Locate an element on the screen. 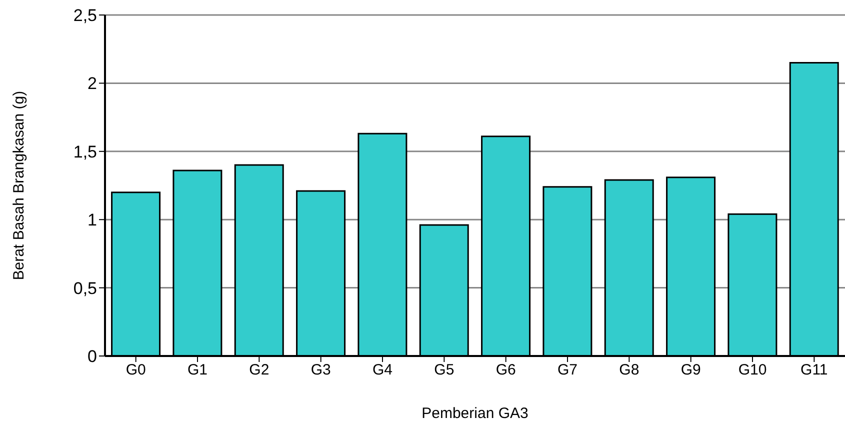  y-tick-label: 1,5 is located at coordinates (85, 152).